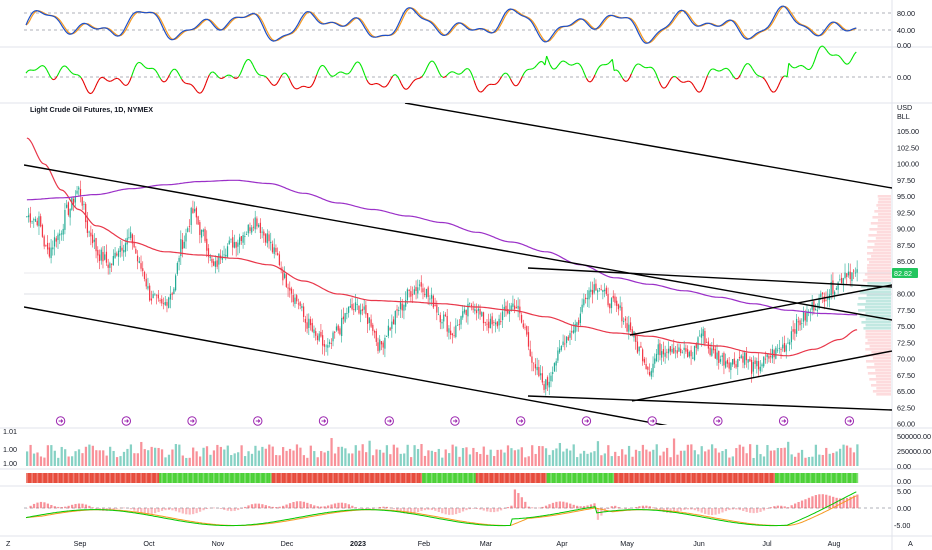 This screenshot has height=550, width=932. What do you see at coordinates (457, 543) in the screenshot?
I see `time-axis: Sep Oct Nov Dec 2023 Feb Mar Apr May Jun Jul Aug` at bounding box center [457, 543].